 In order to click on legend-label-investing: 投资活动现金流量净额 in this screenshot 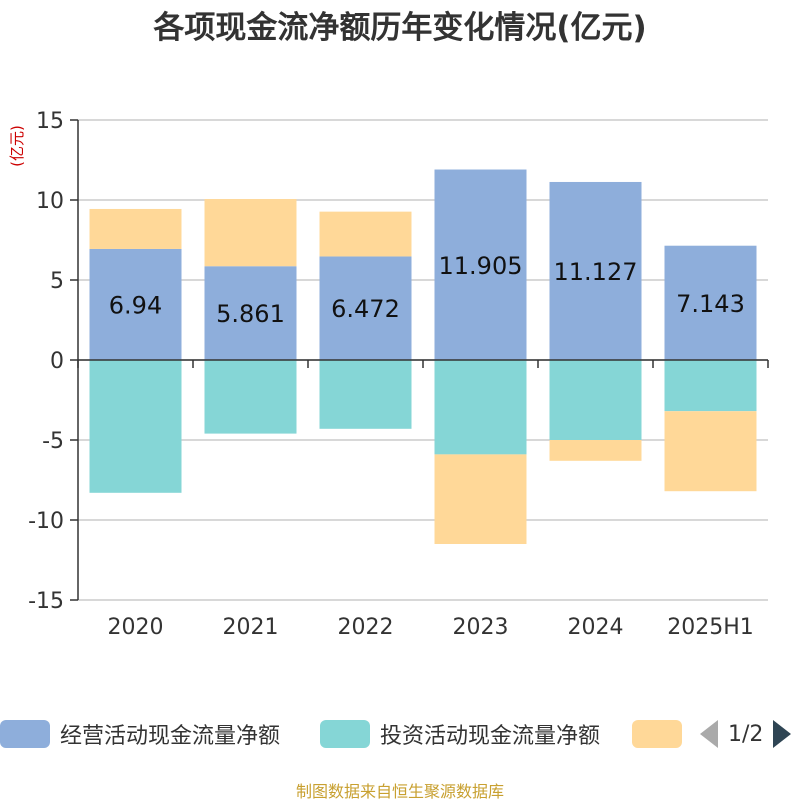, I will do `click(490, 736)`.